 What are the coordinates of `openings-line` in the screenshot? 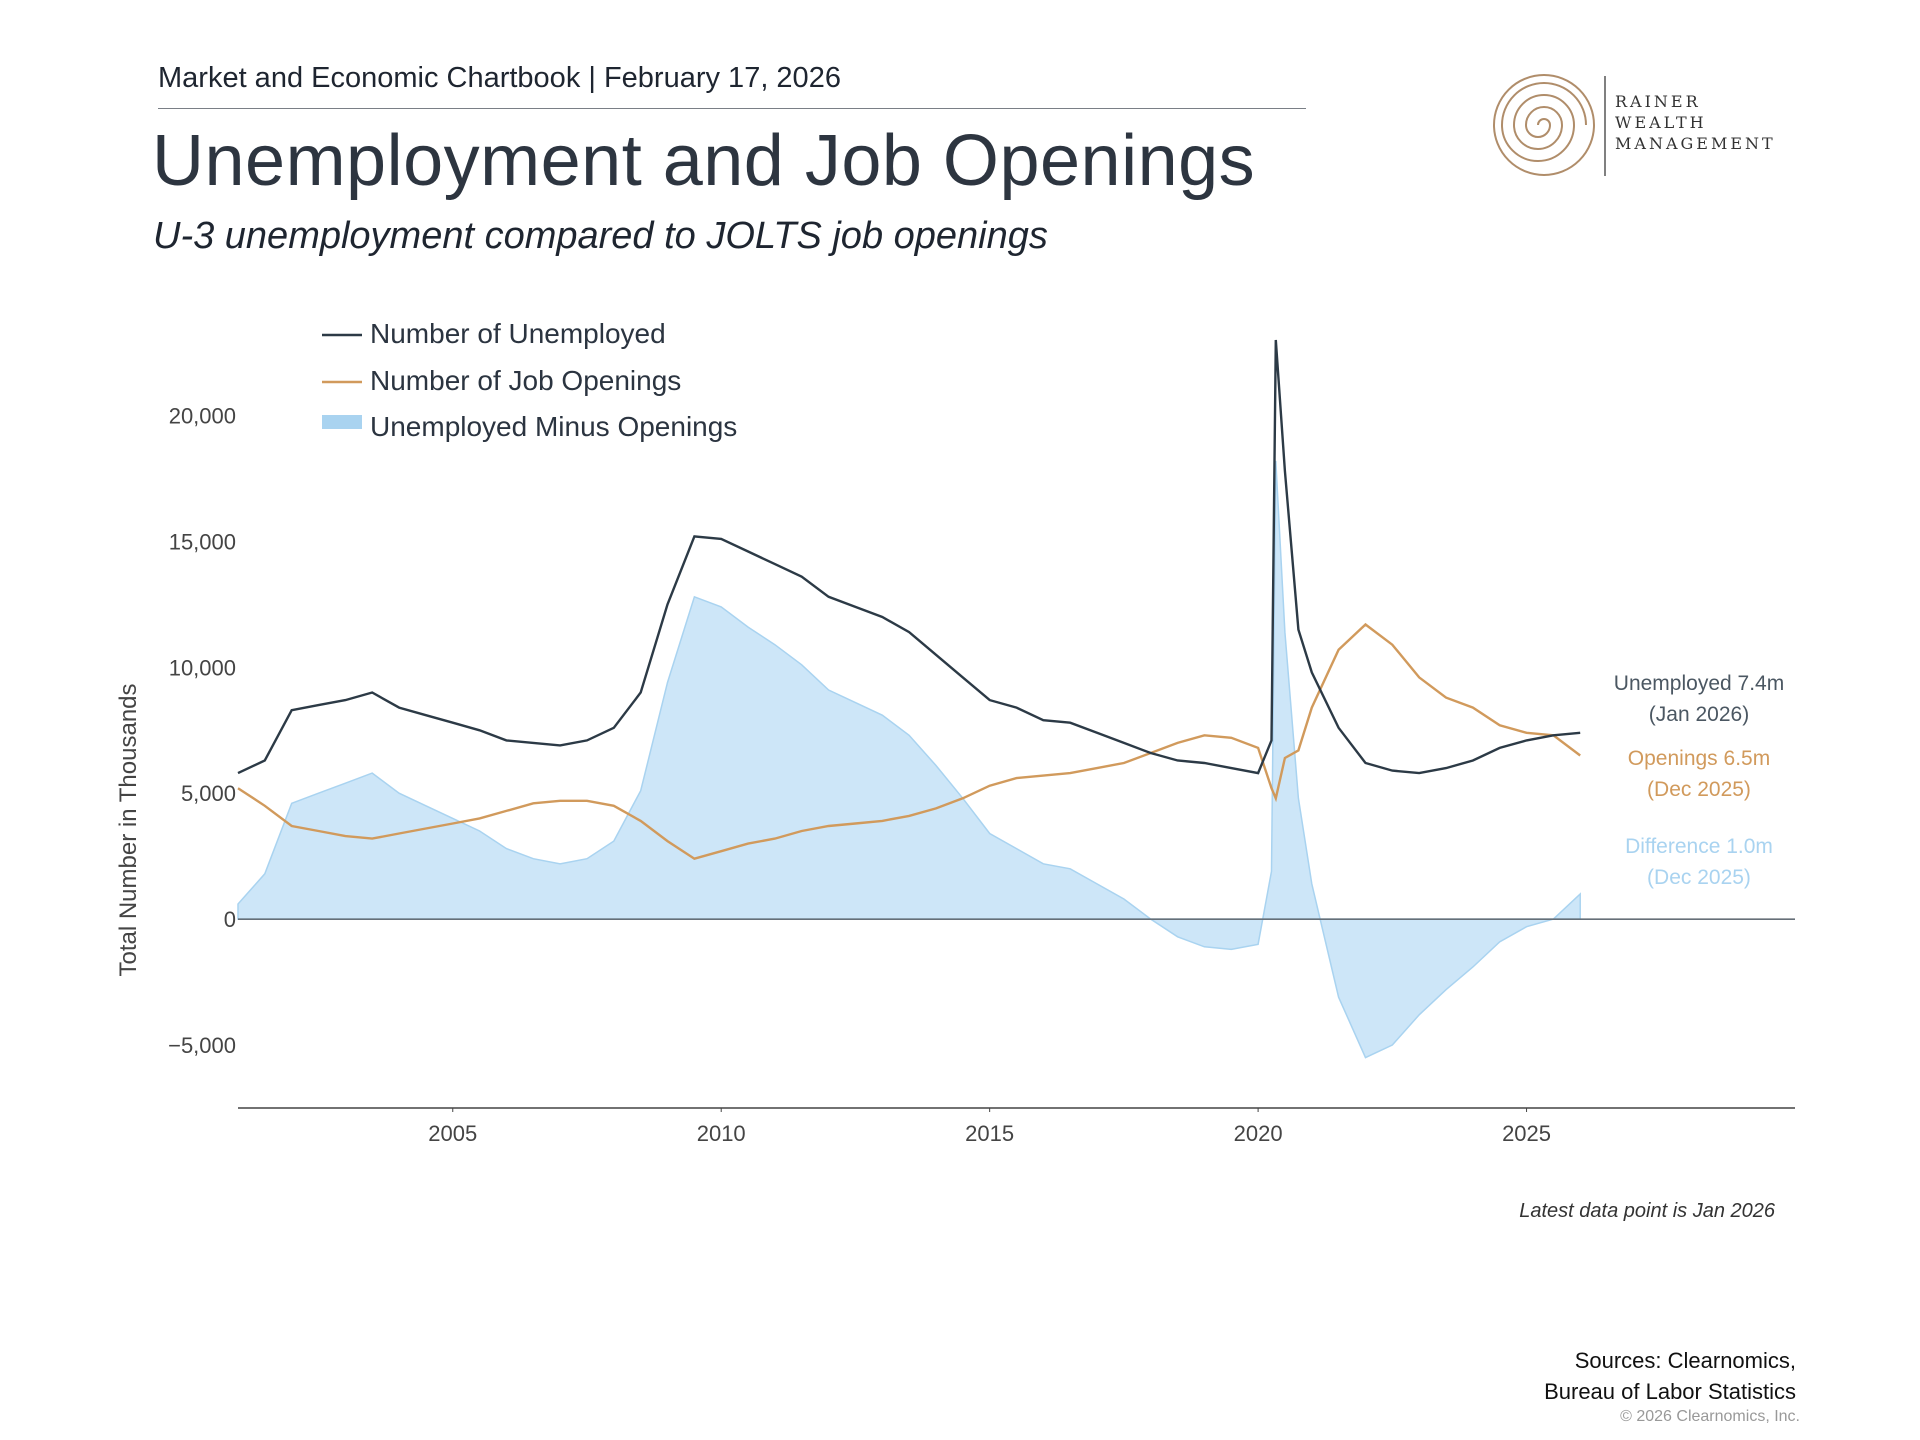 It's located at (909, 741).